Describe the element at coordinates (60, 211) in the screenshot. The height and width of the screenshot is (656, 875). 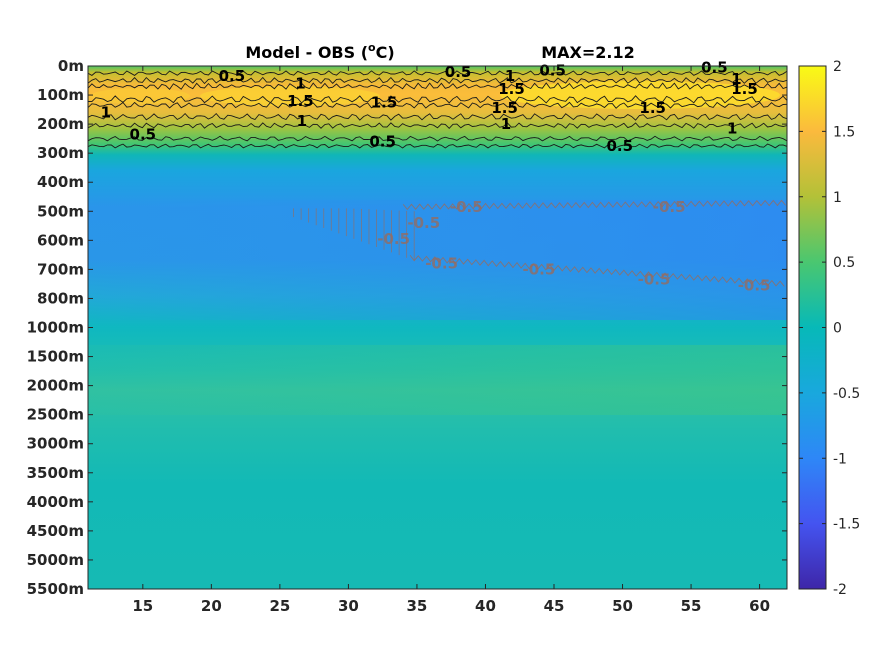
I see `y-tick-label: 500m` at that location.